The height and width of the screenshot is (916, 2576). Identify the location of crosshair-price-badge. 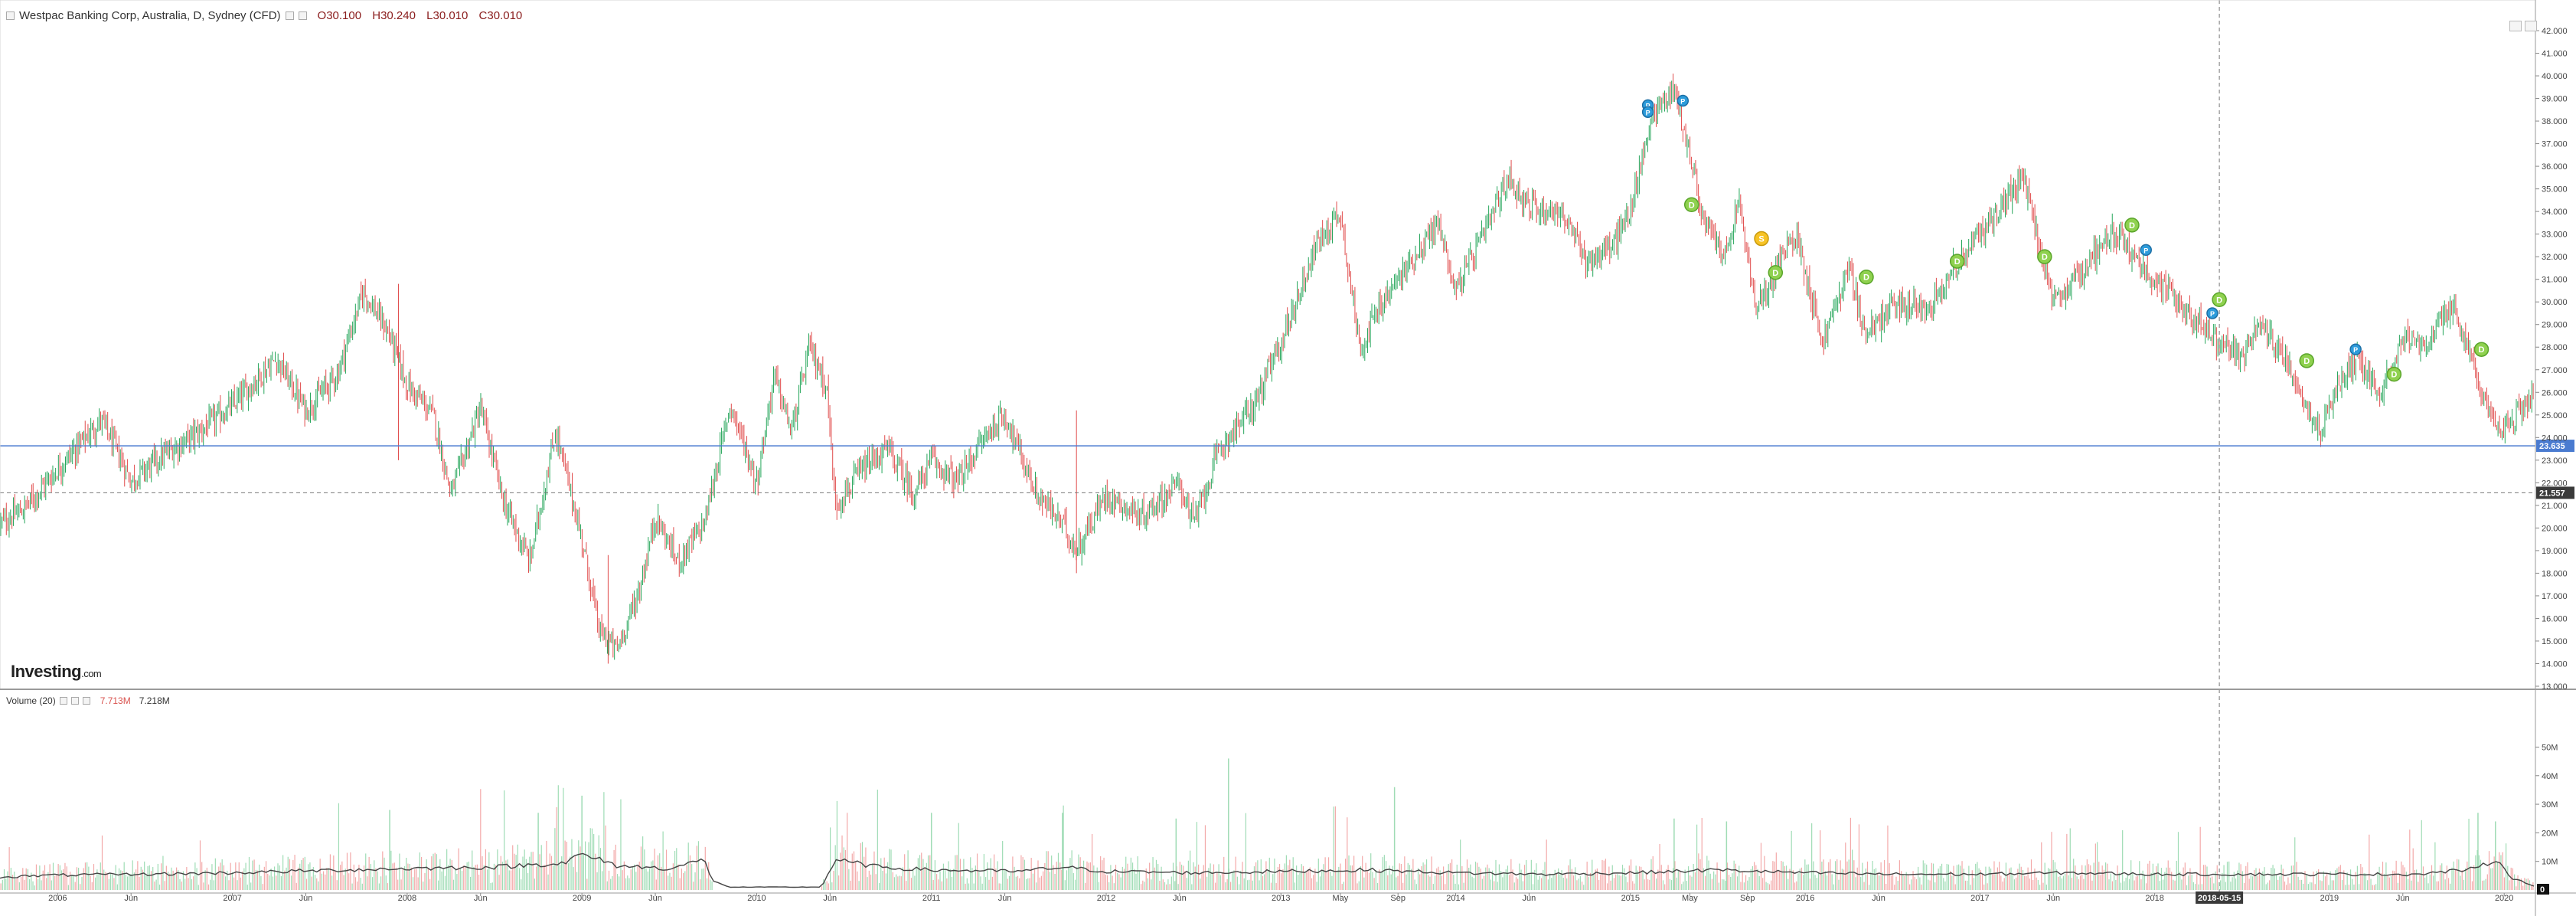
(2555, 493).